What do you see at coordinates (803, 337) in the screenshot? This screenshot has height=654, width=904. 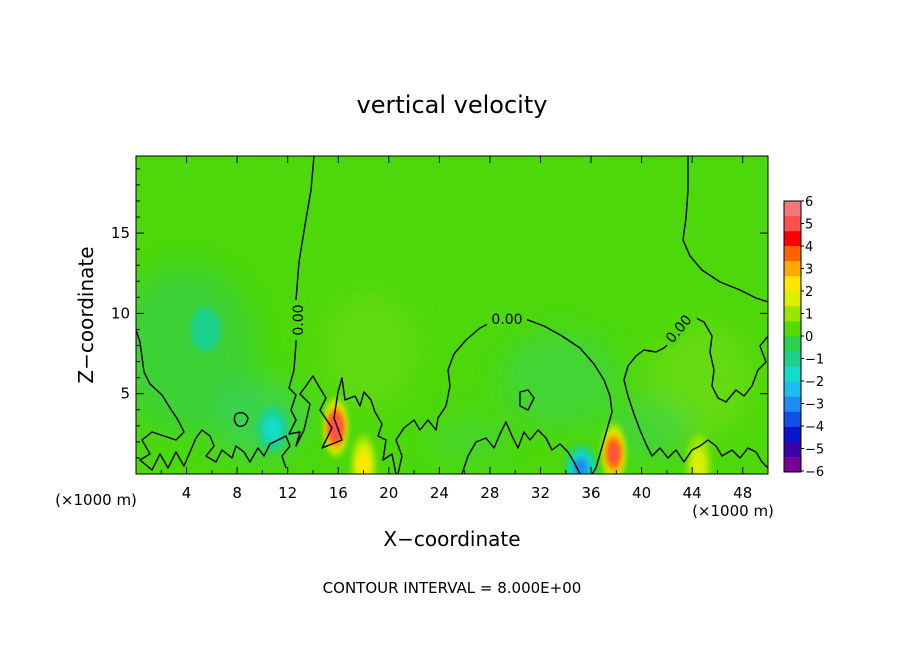 I see `colorbar: 6 5 4 3 2 1 0 −1 −2 −3 −4 −5 −6` at bounding box center [803, 337].